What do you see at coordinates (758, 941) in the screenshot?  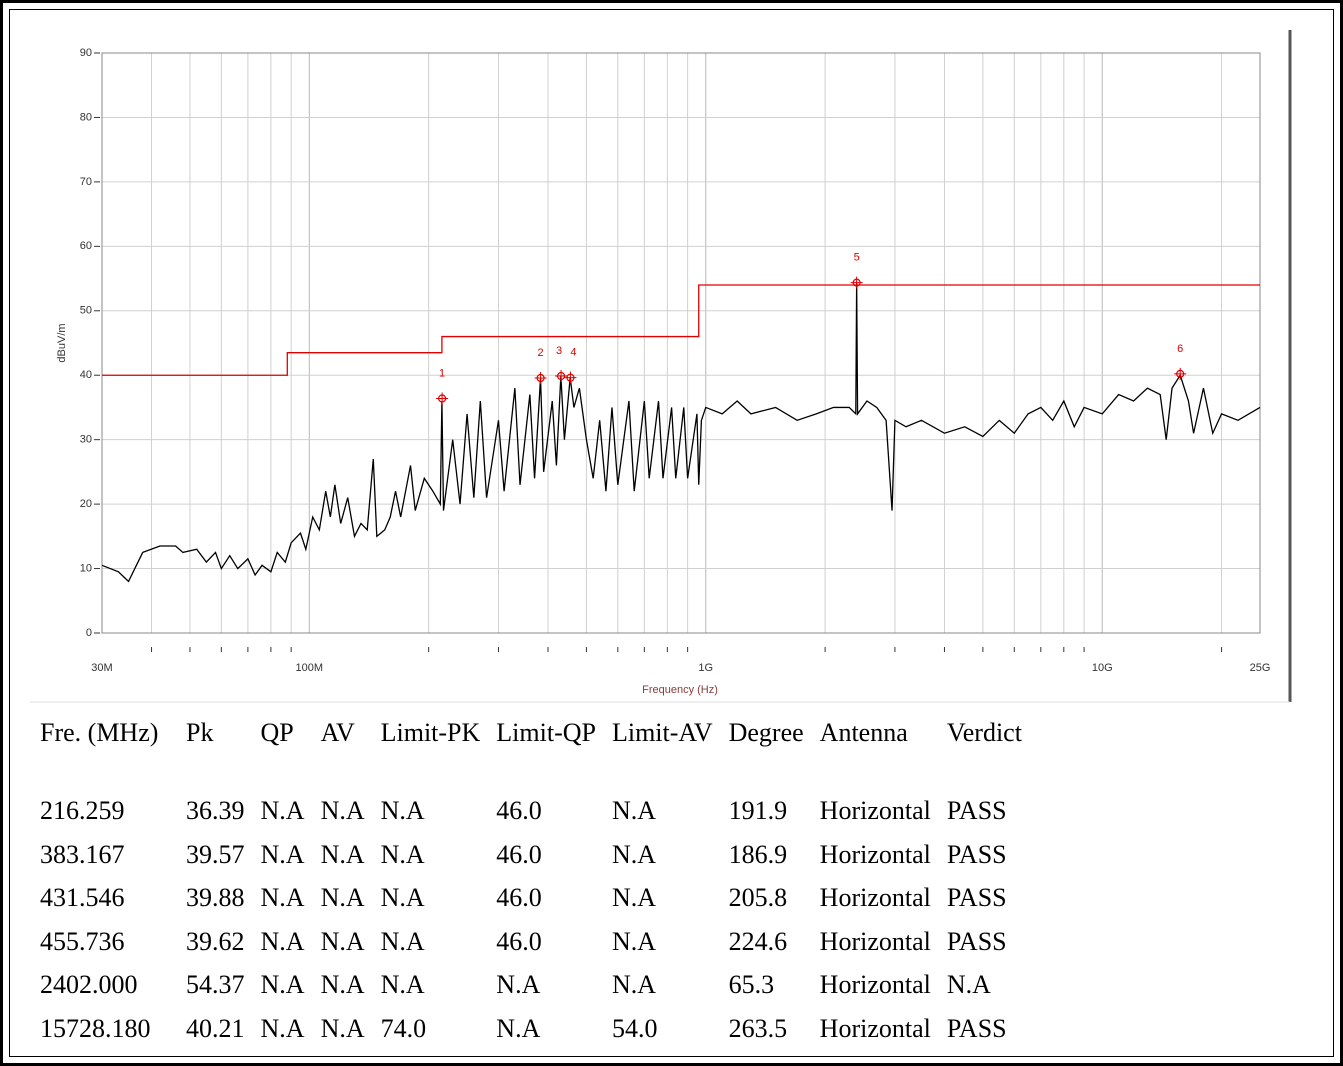 I see `table-cell: 224.6` at bounding box center [758, 941].